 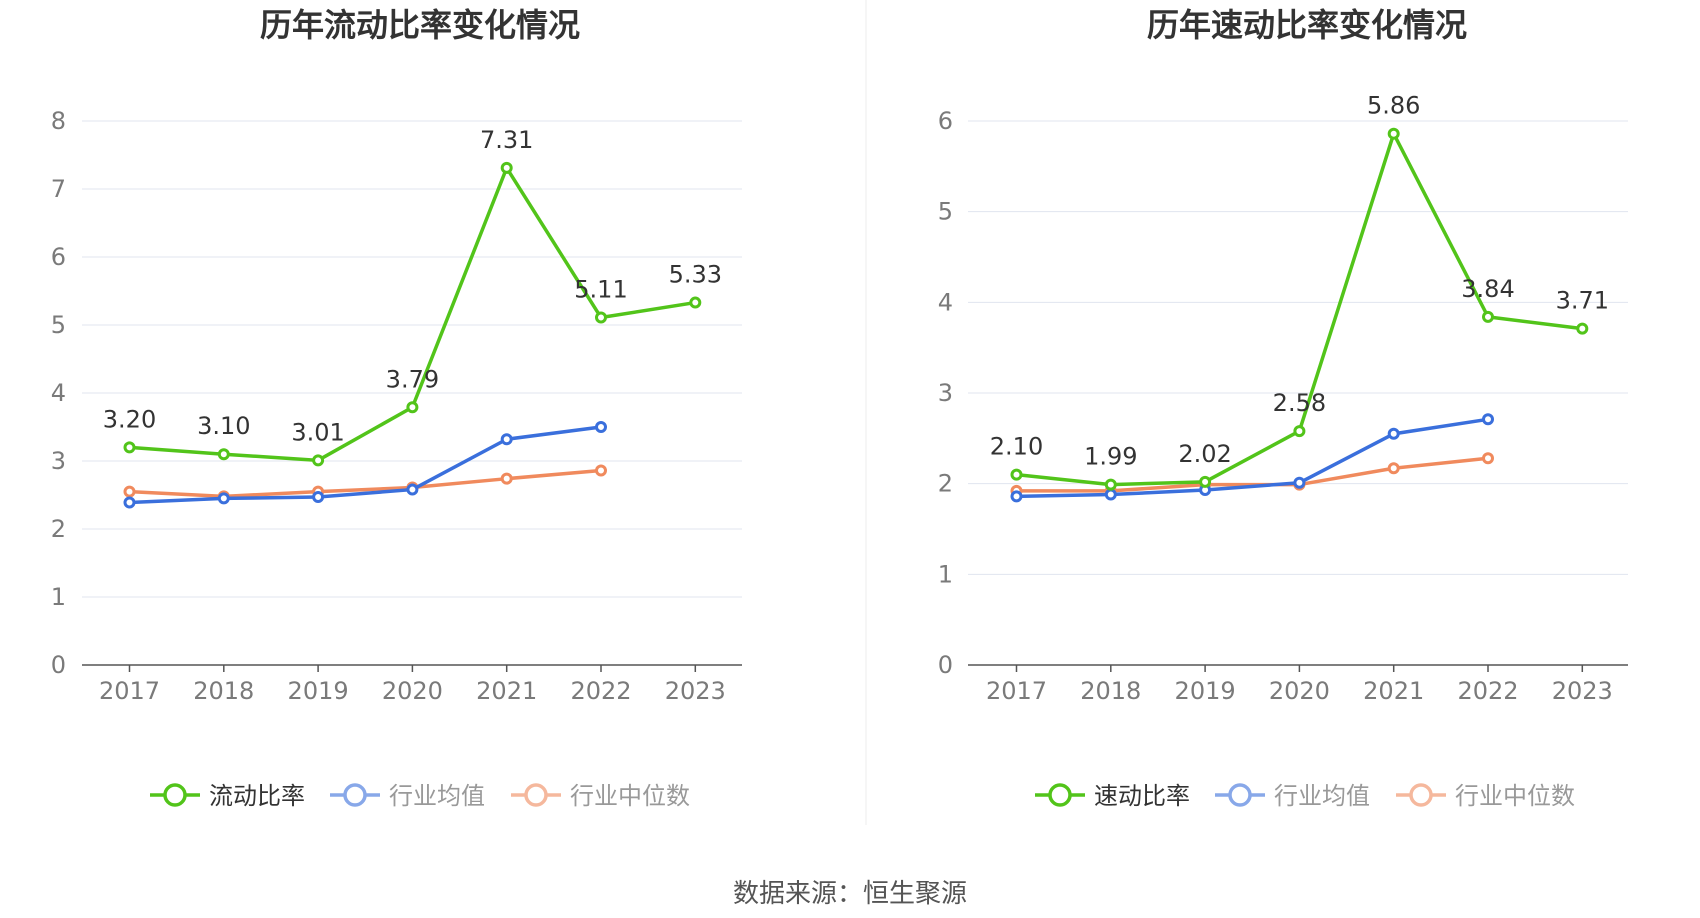 What do you see at coordinates (1142, 796) in the screenshot?
I see `legend-label: 速动比率` at bounding box center [1142, 796].